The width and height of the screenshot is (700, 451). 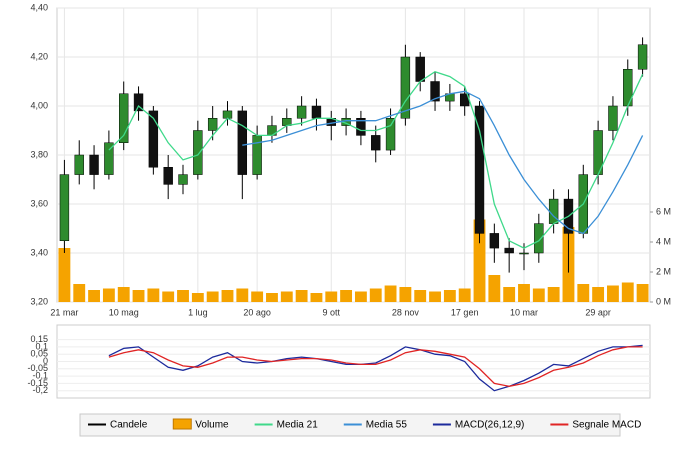 What do you see at coordinates (39, 56) in the screenshot?
I see `y-tick-label: 4,20` at bounding box center [39, 56].